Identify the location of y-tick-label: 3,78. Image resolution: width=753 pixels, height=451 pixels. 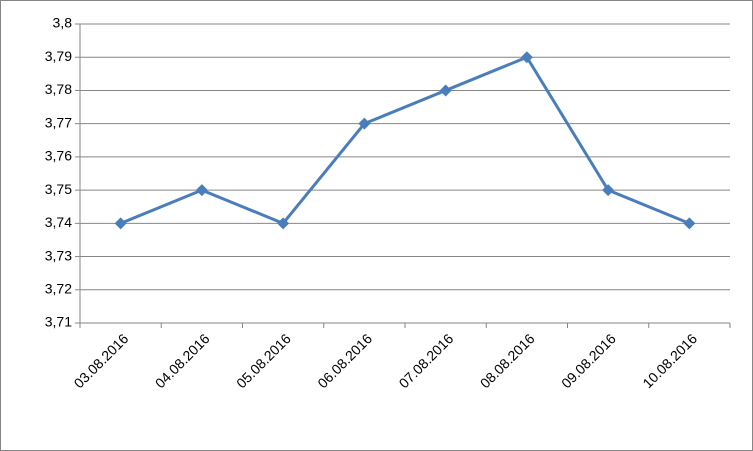
(58, 89).